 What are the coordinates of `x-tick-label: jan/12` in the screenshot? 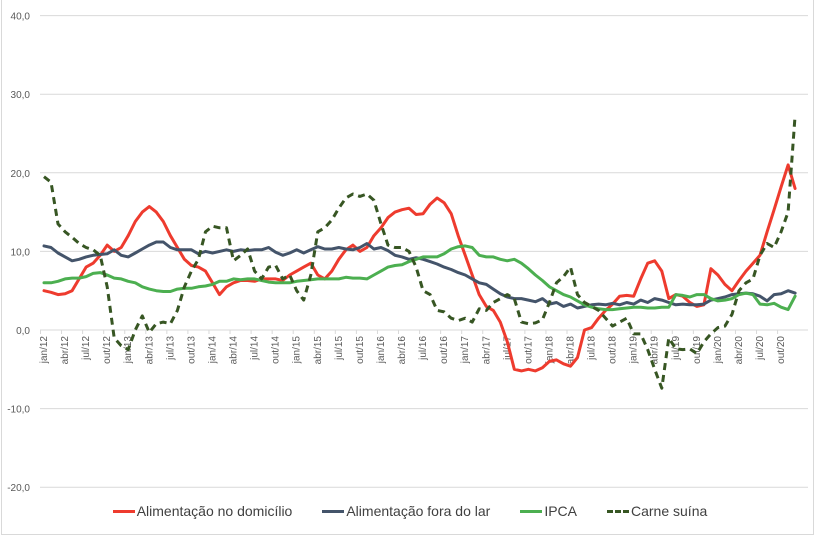 It's located at (44, 350).